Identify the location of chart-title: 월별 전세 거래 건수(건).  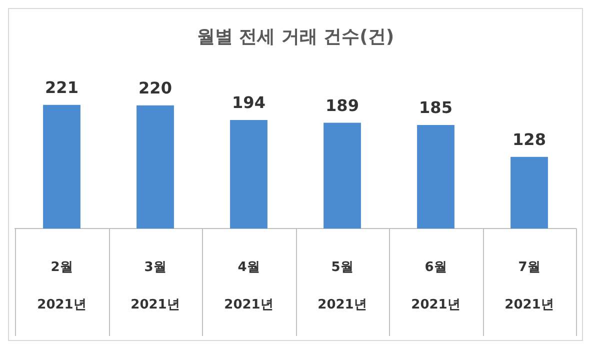
(295, 37).